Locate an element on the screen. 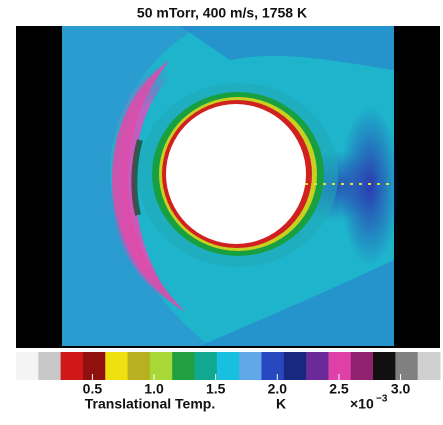  colorbar: 0.5 1.0 1.5 2.0 2.5 3.0 is located at coordinates (228, 374).